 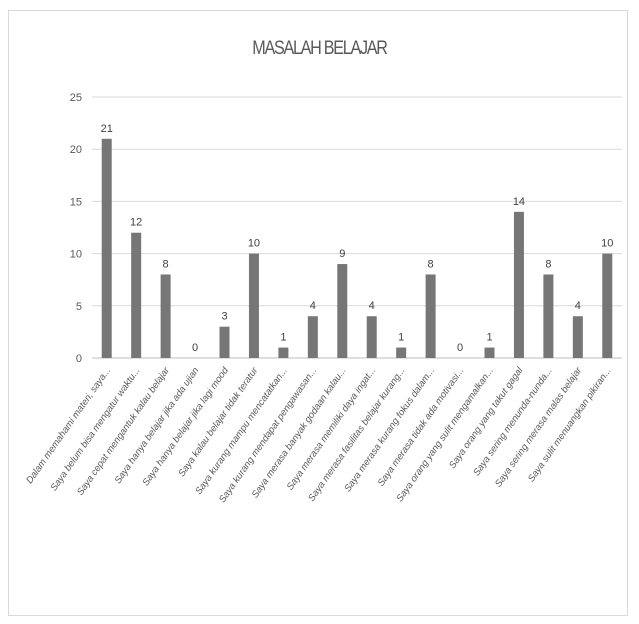 What do you see at coordinates (224, 317) in the screenshot?
I see `data-label: 3` at bounding box center [224, 317].